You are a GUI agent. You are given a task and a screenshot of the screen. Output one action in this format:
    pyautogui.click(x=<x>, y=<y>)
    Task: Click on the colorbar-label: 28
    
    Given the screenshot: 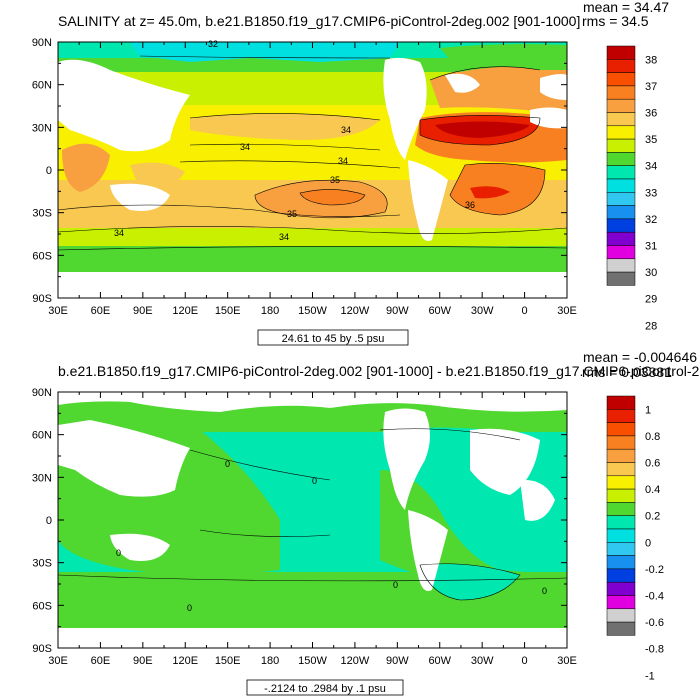 What is the action you would take?
    pyautogui.click(x=651, y=326)
    